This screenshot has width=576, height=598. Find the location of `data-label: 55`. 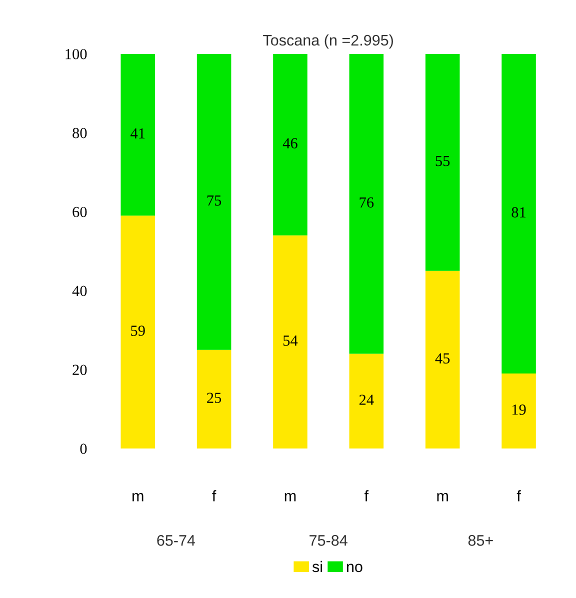

data-label: 55 is located at coordinates (443, 161).